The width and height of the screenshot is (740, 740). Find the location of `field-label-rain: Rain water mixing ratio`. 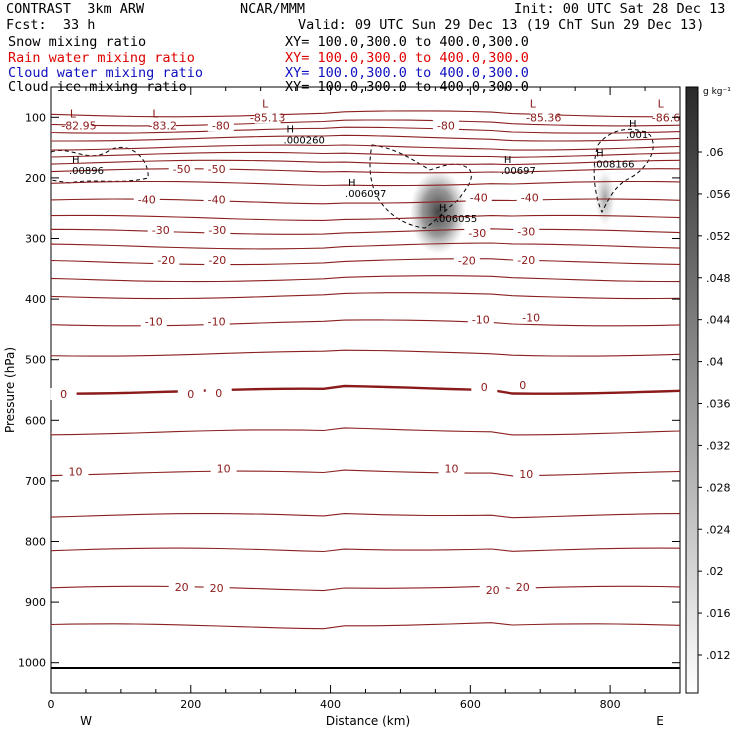

field-label-rain: Rain water mixing ratio is located at coordinates (101, 58).